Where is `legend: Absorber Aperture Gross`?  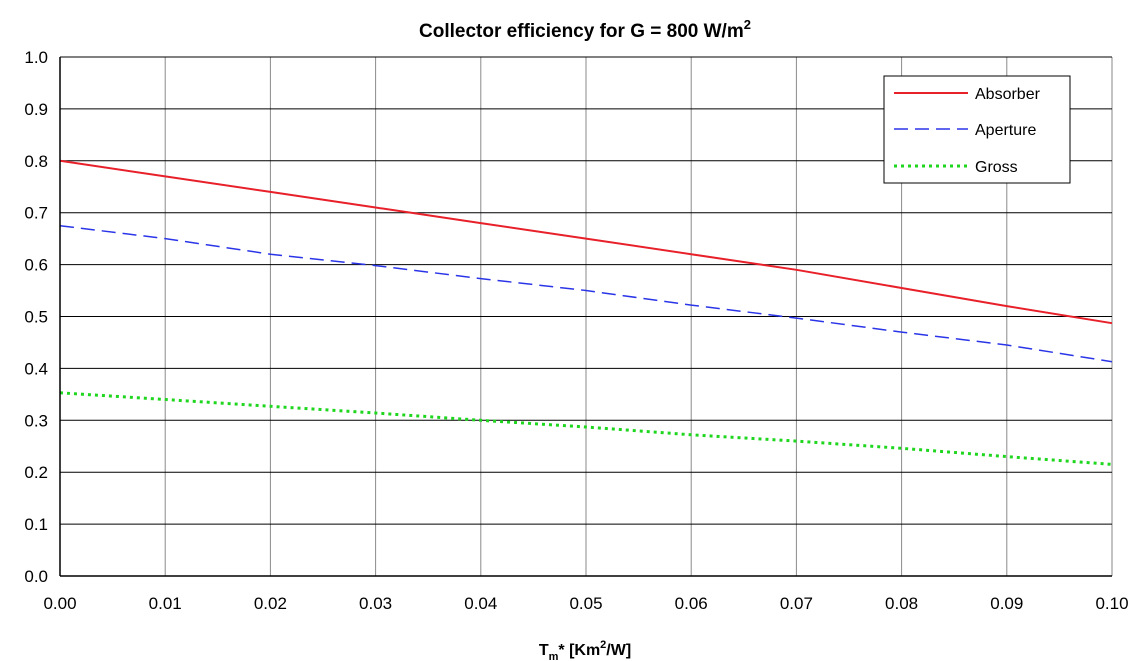
legend: Absorber Aperture Gross is located at coordinates (977, 129).